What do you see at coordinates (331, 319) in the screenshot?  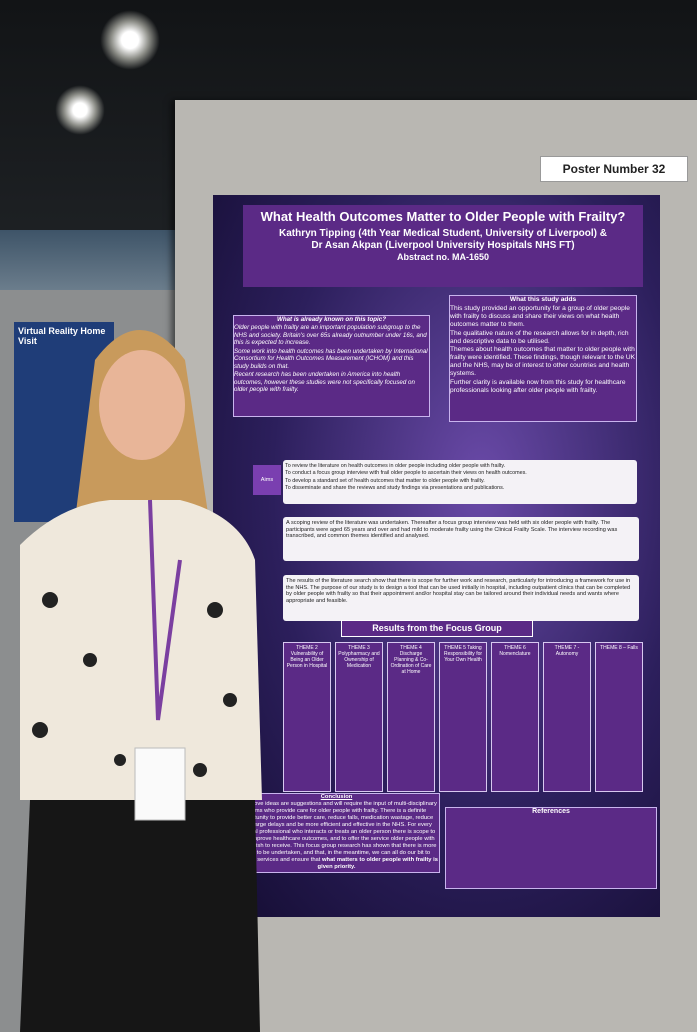 I see `section-heading: What is already known on this topic?` at bounding box center [331, 319].